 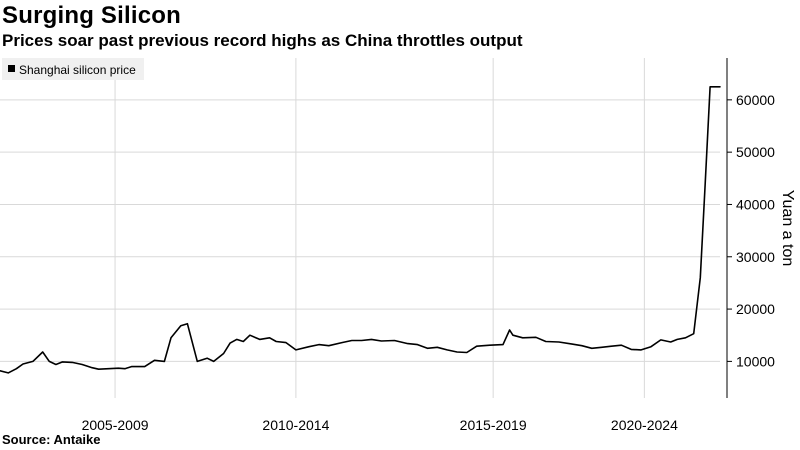 I want to click on y-tick-label: 30000, so click(x=755, y=257).